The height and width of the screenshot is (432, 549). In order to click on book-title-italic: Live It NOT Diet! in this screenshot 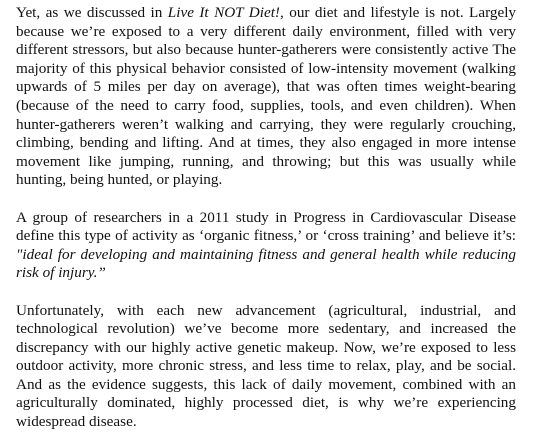, I will do `click(223, 12)`.